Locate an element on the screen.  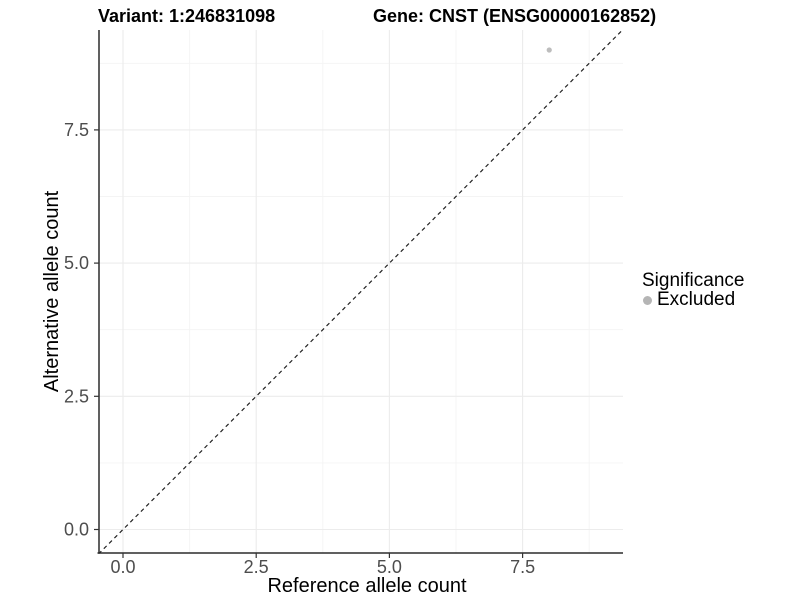
legend-item-excluded: Excluded is located at coordinates (689, 300).